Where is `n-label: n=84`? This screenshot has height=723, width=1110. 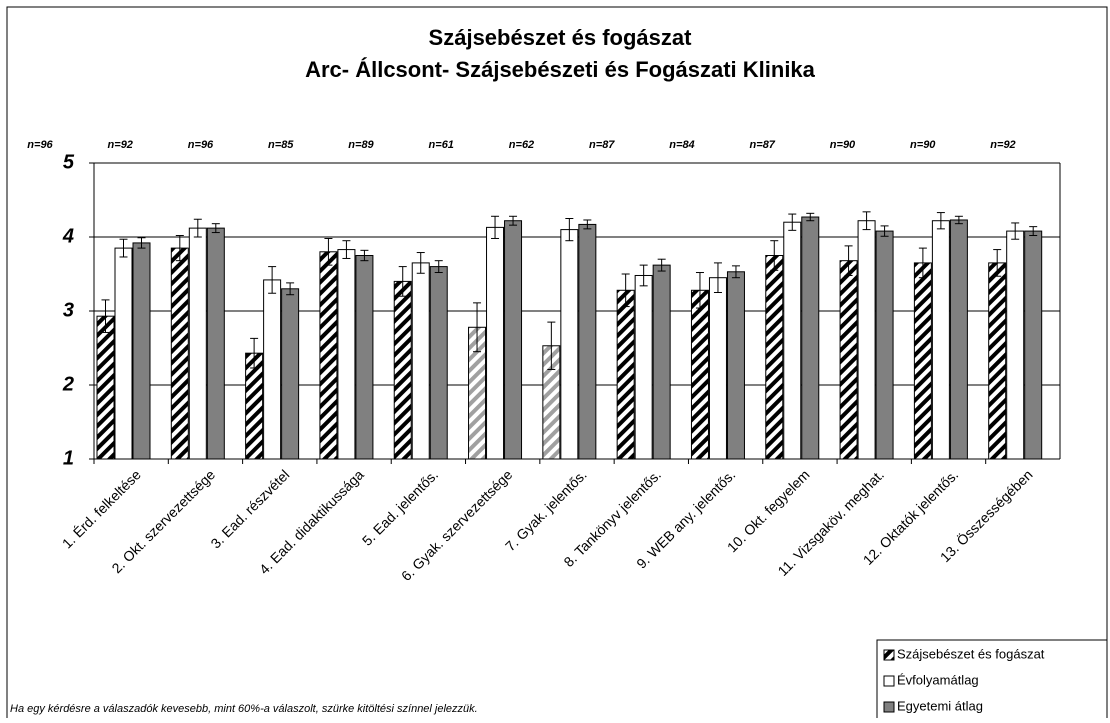
n-label: n=84 is located at coordinates (681, 145).